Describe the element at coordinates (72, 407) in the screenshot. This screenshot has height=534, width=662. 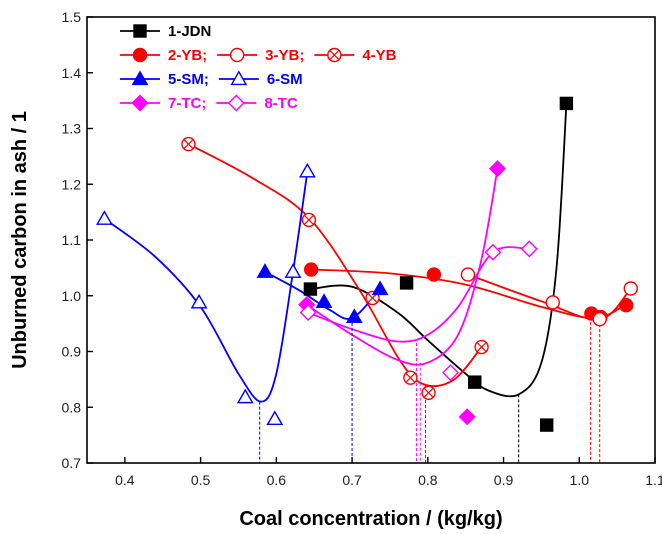
I see `y-tick-label: 0.8` at that location.